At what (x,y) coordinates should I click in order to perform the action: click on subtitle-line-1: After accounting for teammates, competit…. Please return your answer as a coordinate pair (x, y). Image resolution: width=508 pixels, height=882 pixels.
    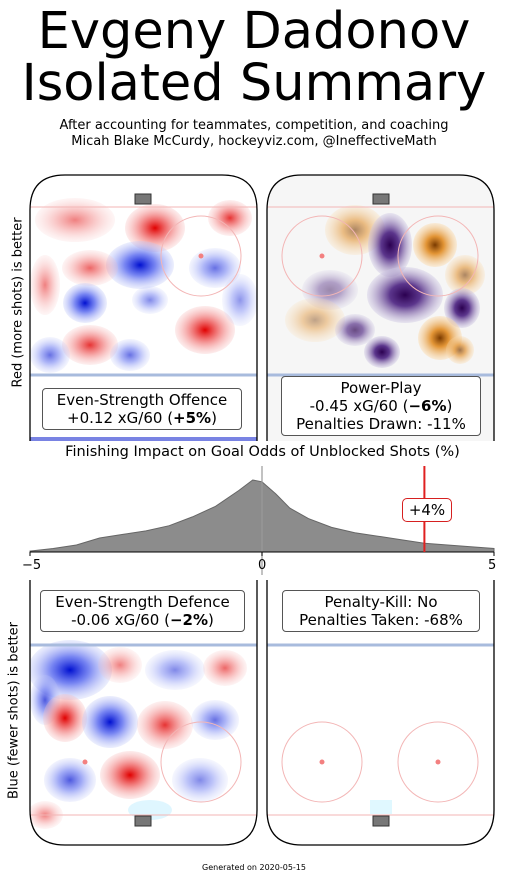
    Looking at the image, I should click on (254, 125).